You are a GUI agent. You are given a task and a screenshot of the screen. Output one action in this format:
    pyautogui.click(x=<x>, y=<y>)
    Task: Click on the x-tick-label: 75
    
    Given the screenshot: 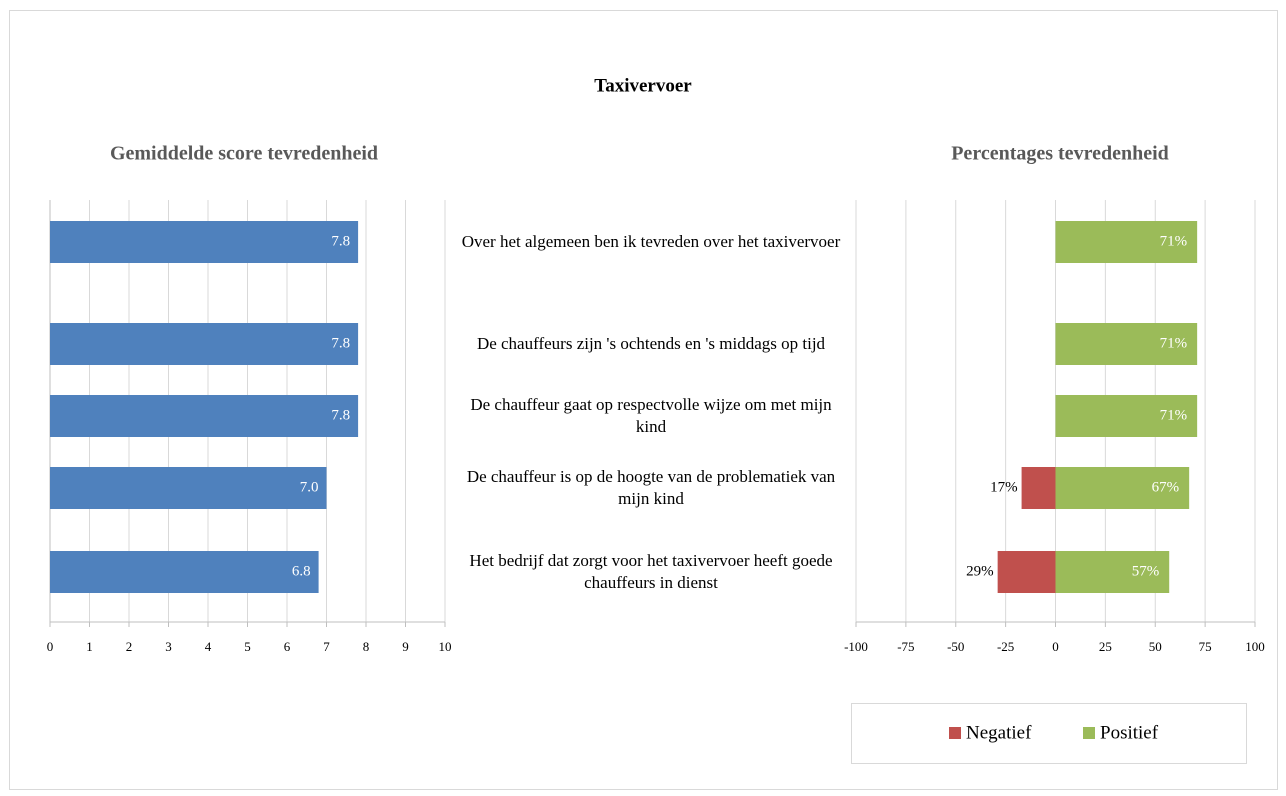 What is the action you would take?
    pyautogui.click(x=1205, y=646)
    